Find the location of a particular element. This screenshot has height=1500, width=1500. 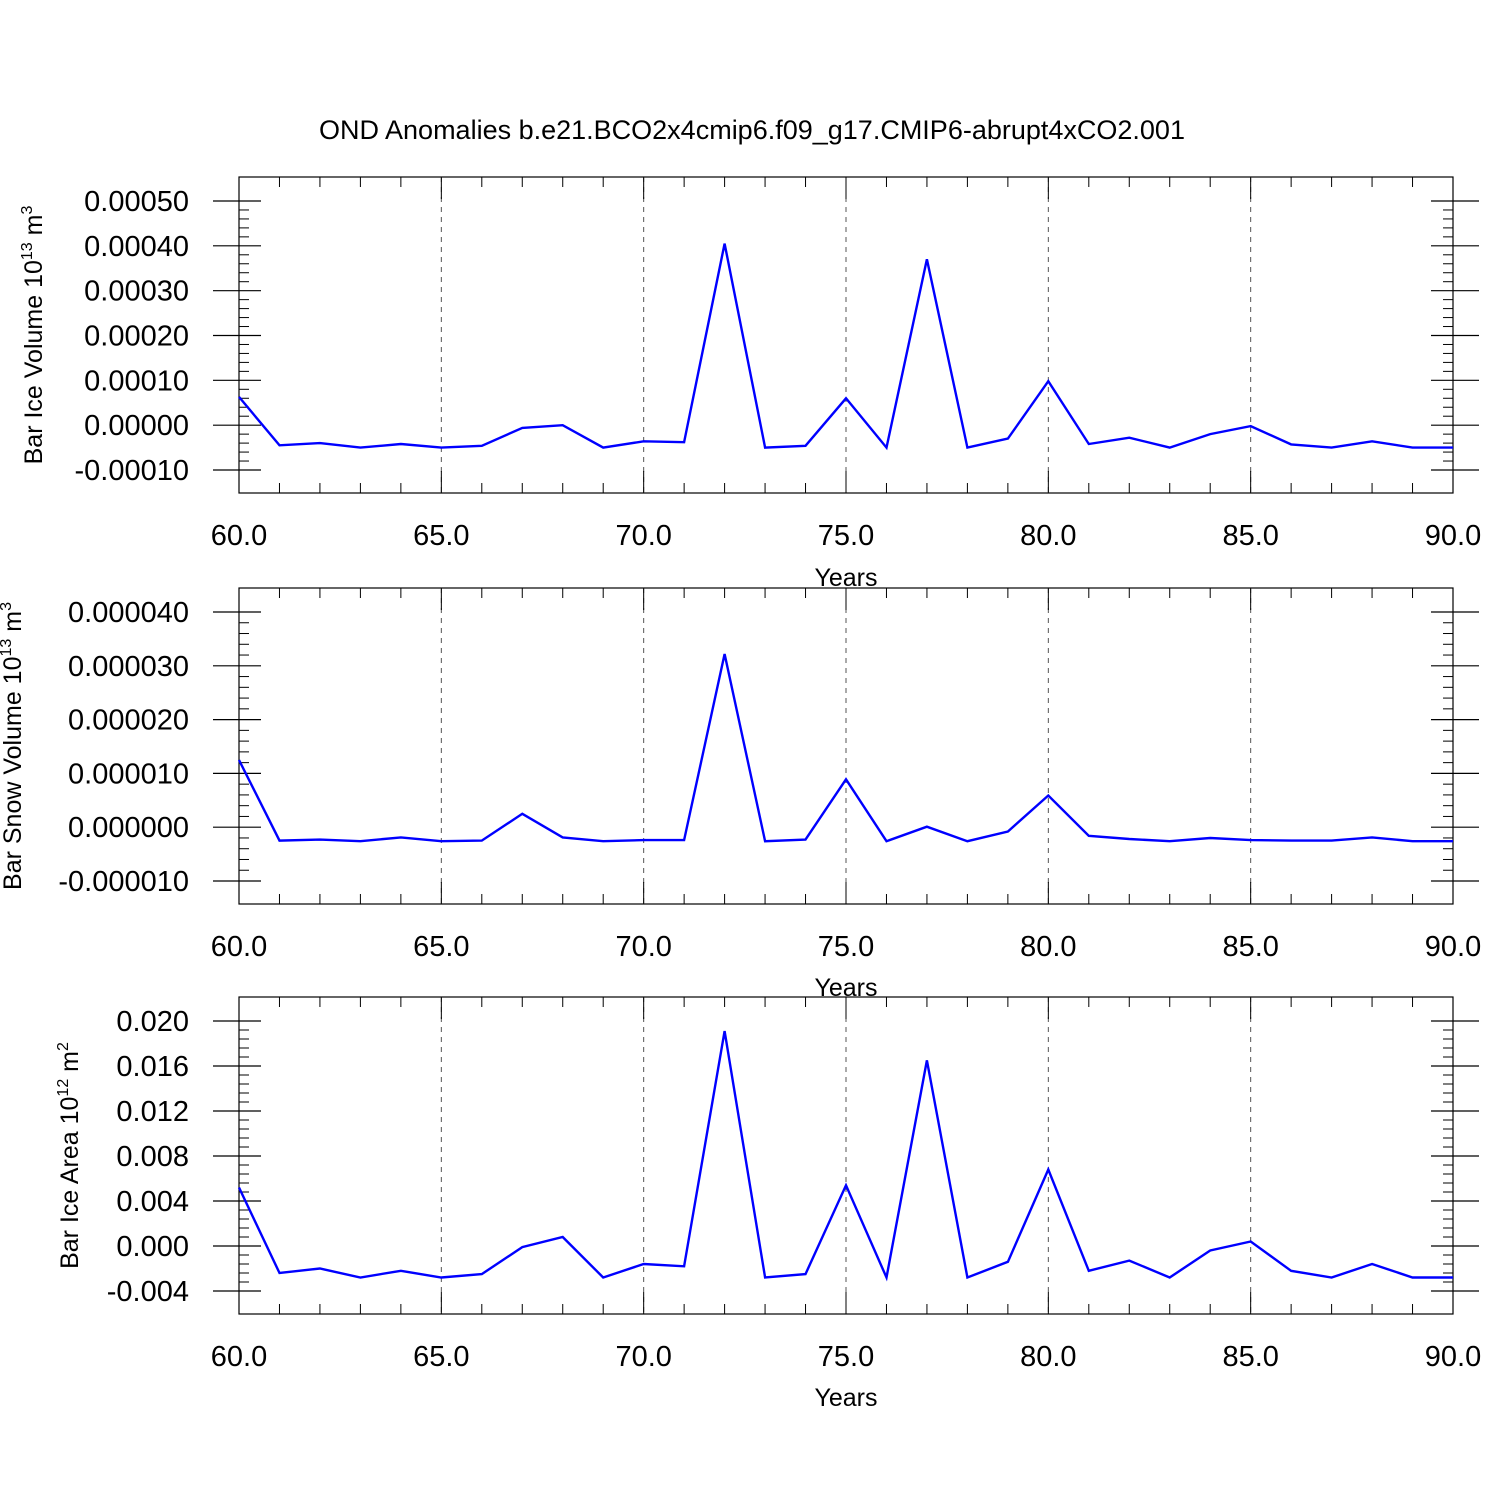

y-tick-label: 0.000 is located at coordinates (152, 1247).